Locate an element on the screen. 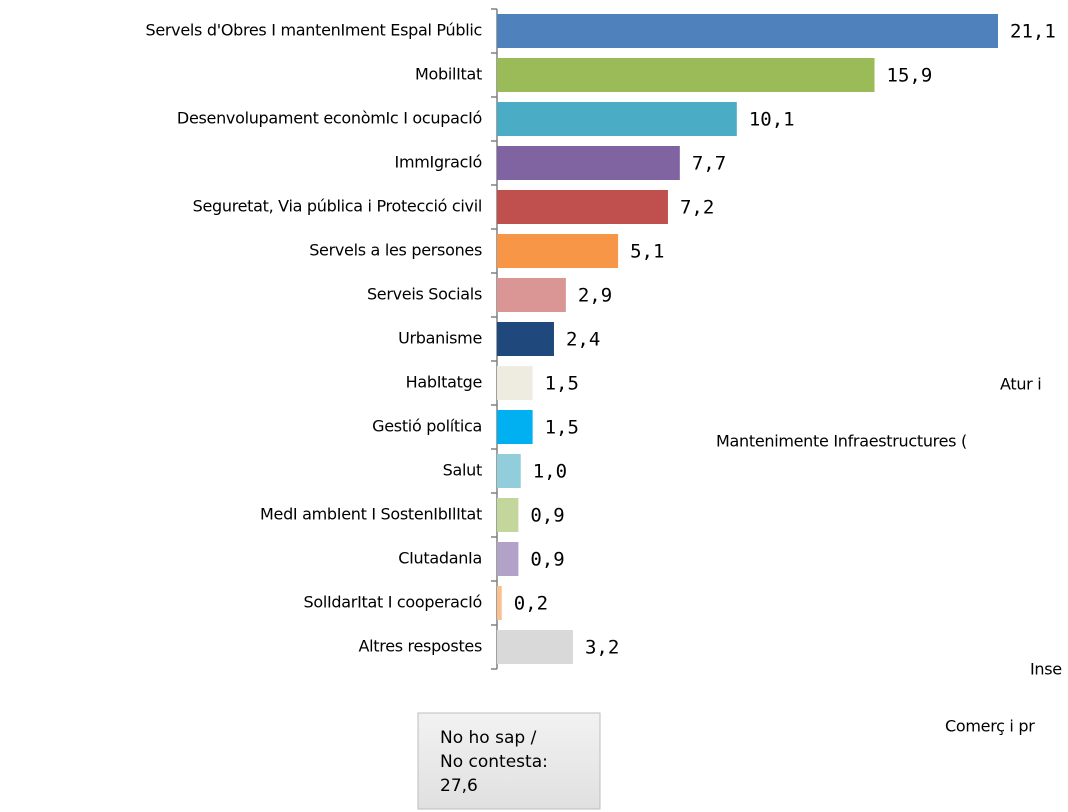 The width and height of the screenshot is (1068, 812). category-label: MedI ambIent I SostenIbIlItat is located at coordinates (371, 514).